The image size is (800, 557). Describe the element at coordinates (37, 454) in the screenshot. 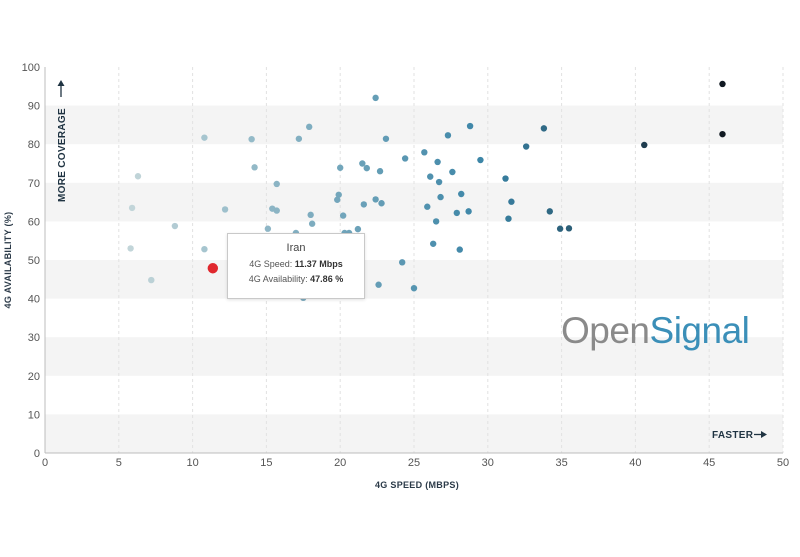

I see `y-tick-label: 0` at that location.